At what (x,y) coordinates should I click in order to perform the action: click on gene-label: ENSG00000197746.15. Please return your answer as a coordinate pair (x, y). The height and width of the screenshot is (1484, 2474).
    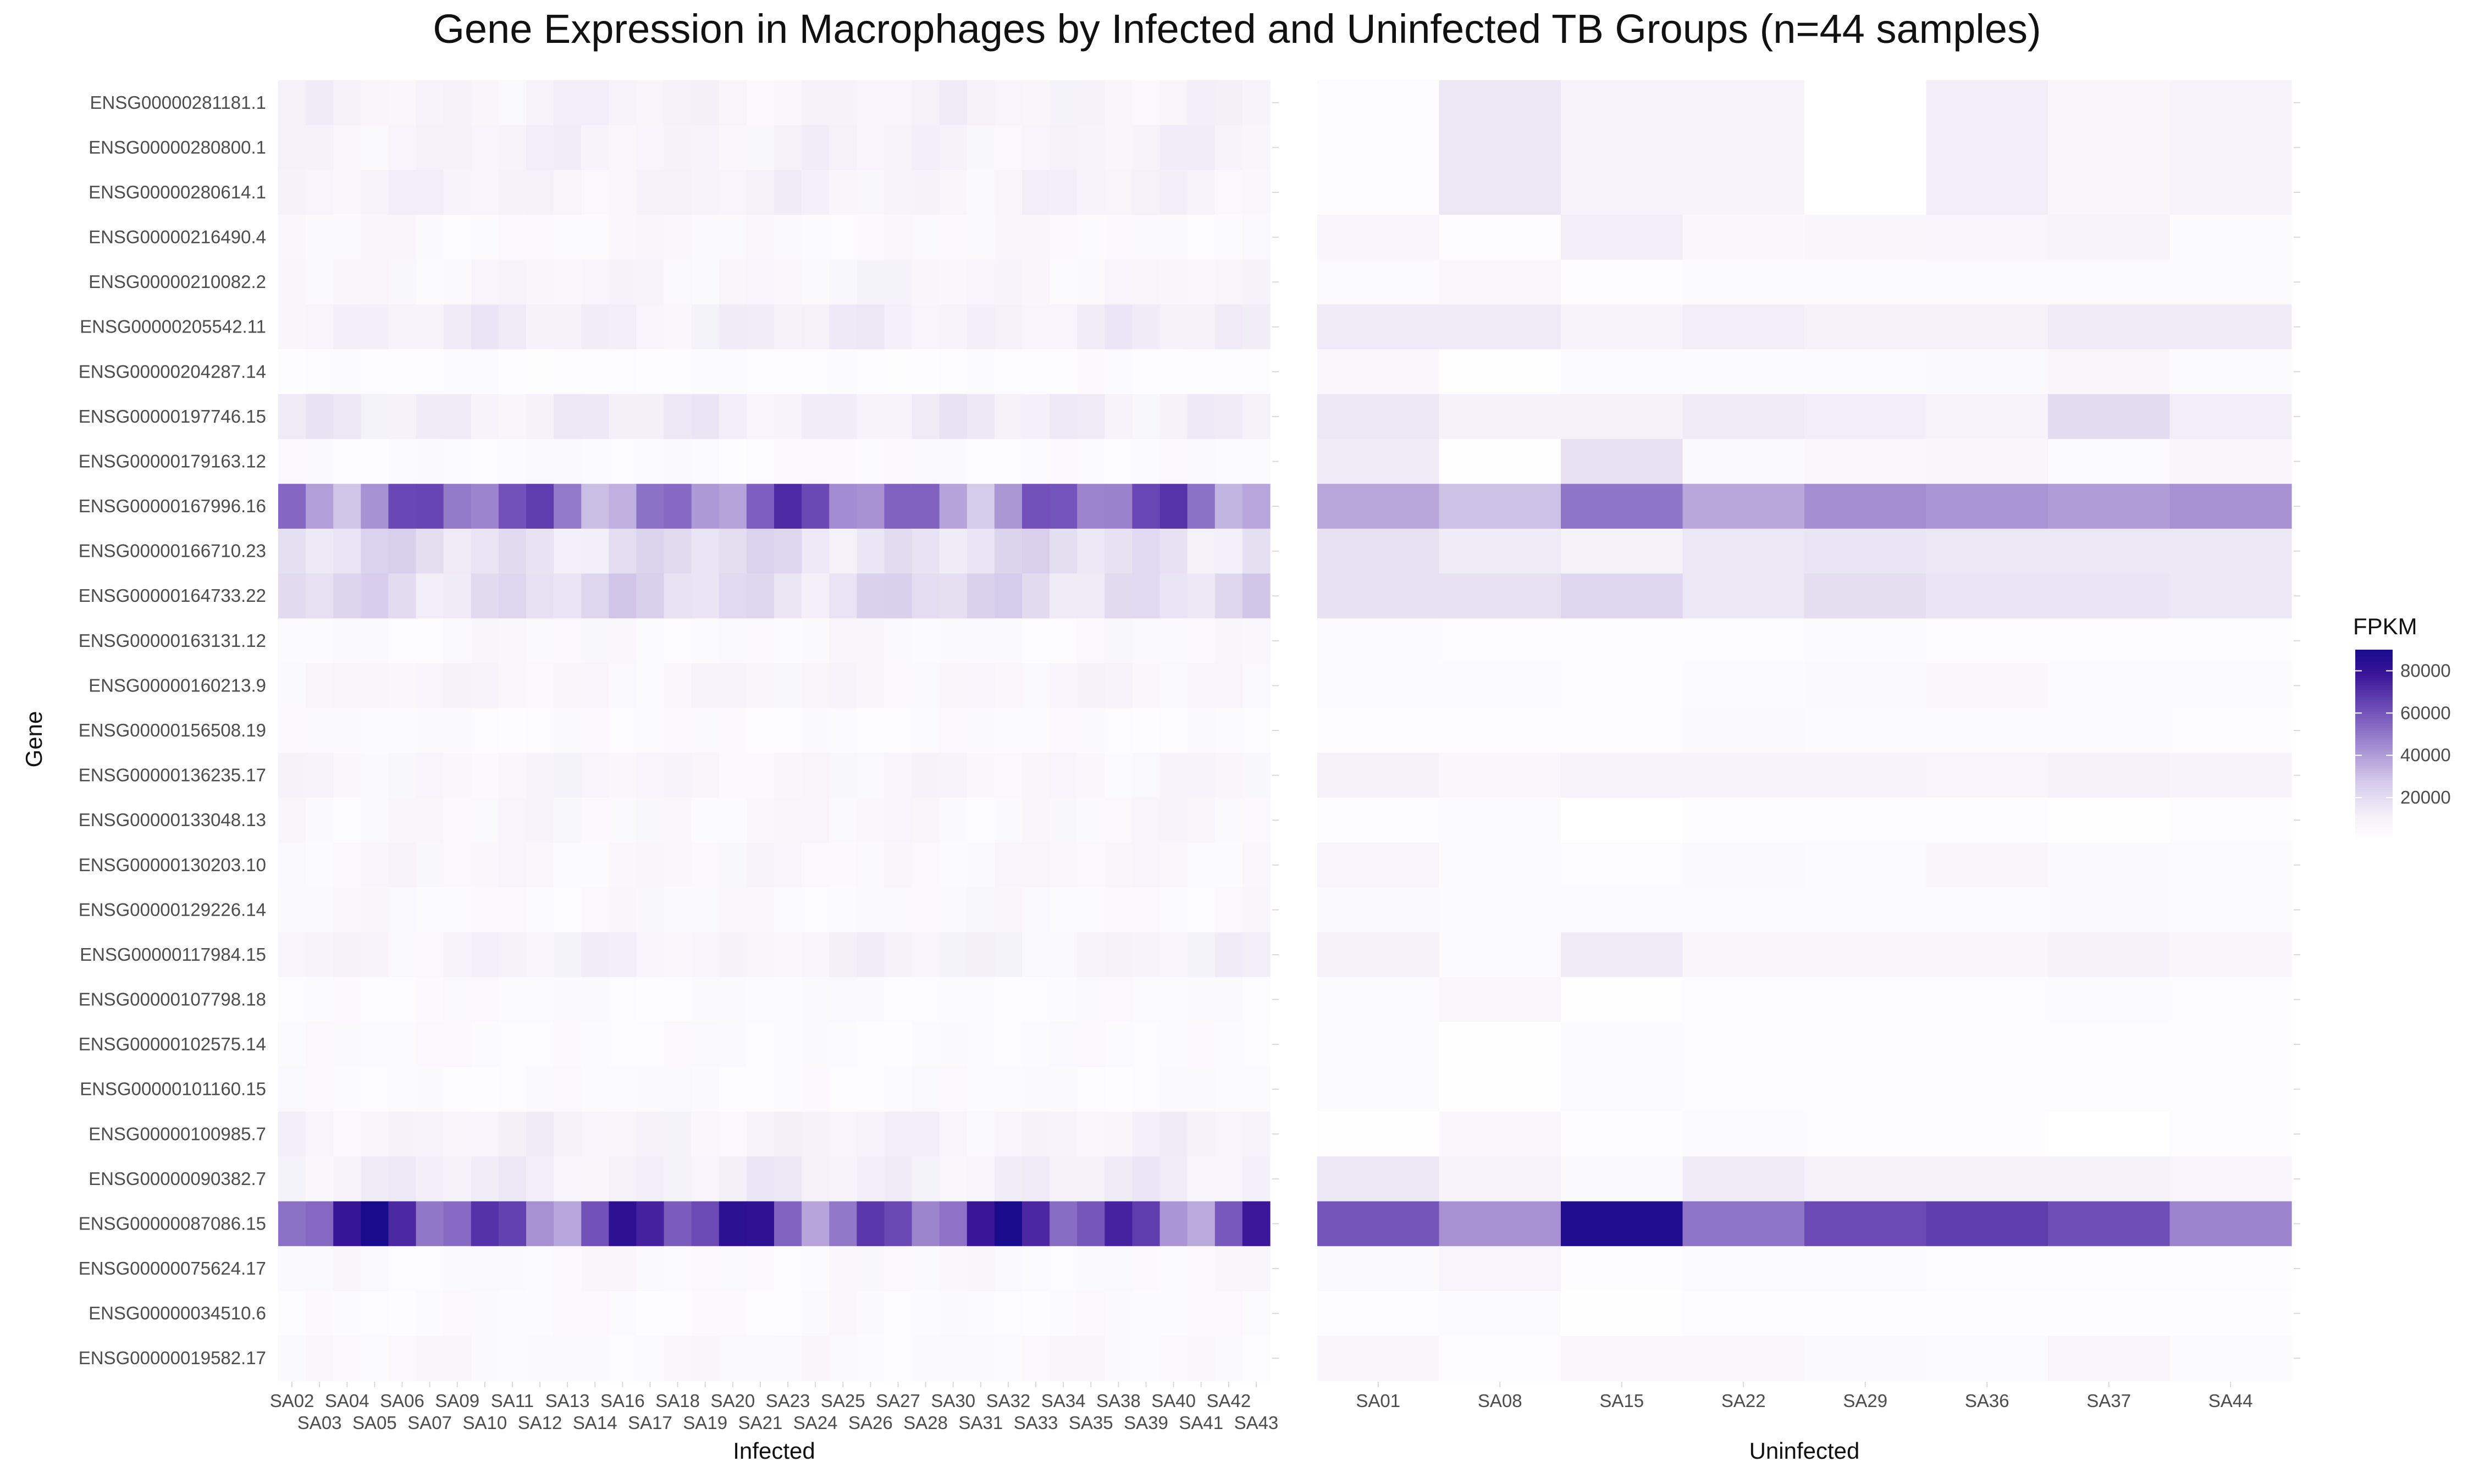
    Looking at the image, I should click on (173, 416).